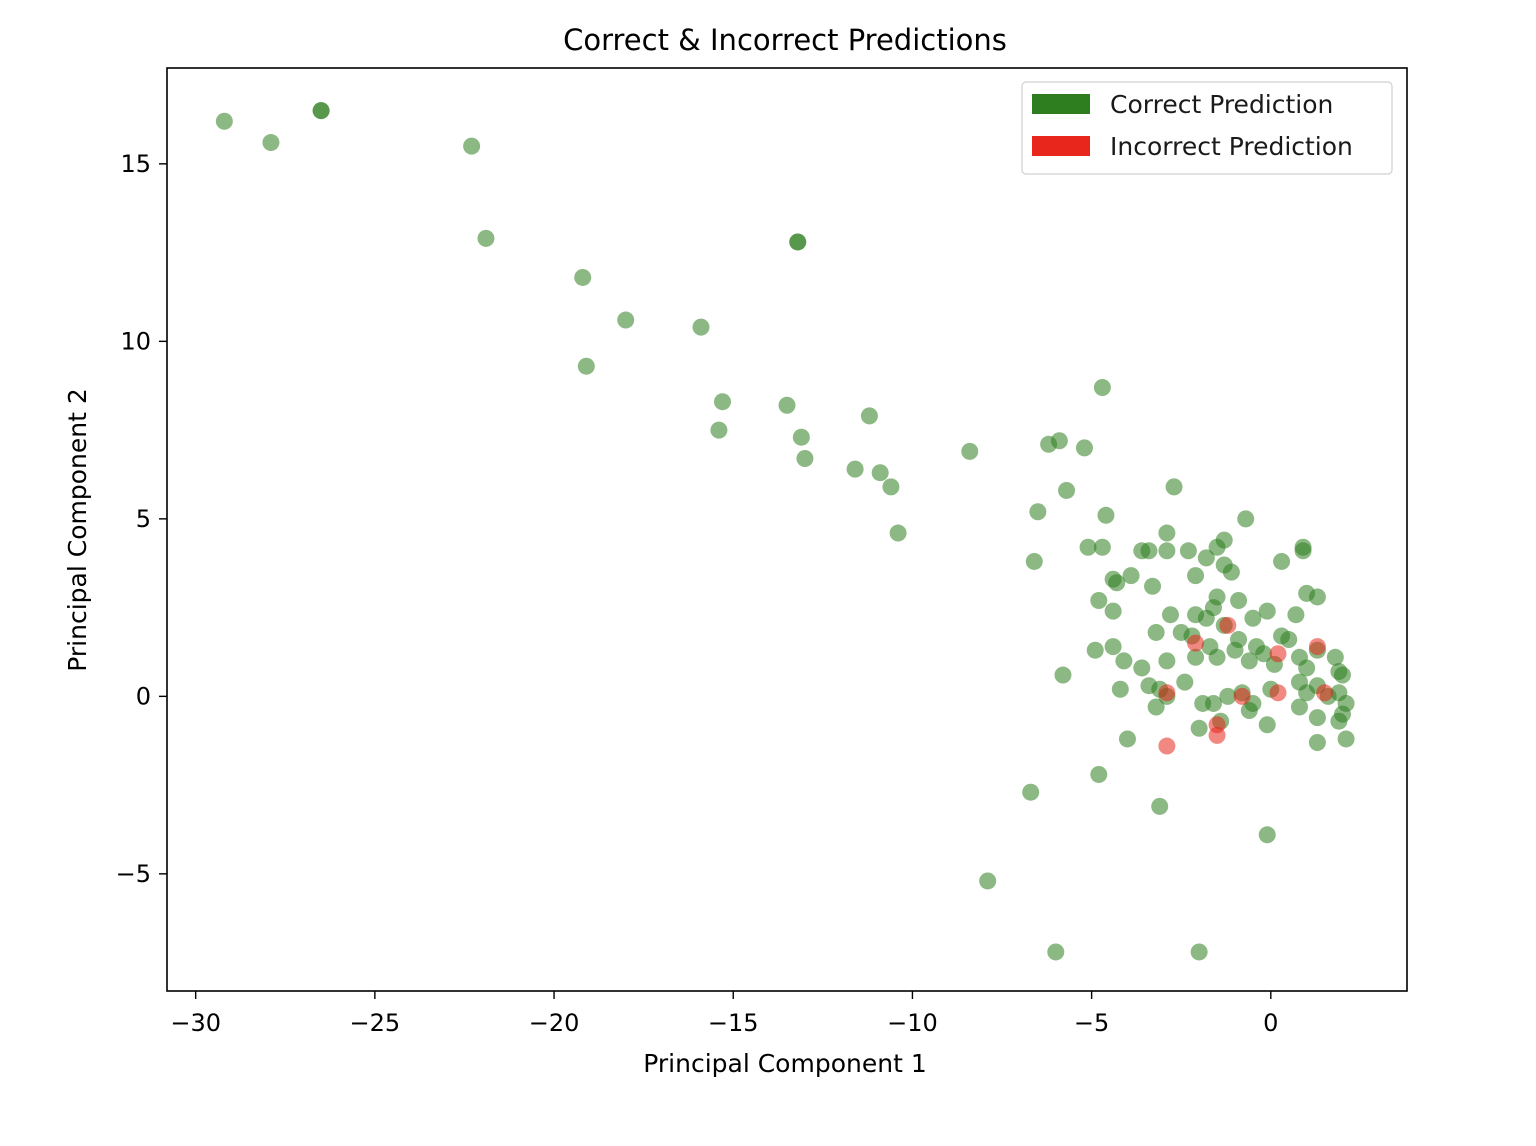 This screenshot has height=1146, width=1536. I want to click on y-tick-label: 0, so click(143, 696).